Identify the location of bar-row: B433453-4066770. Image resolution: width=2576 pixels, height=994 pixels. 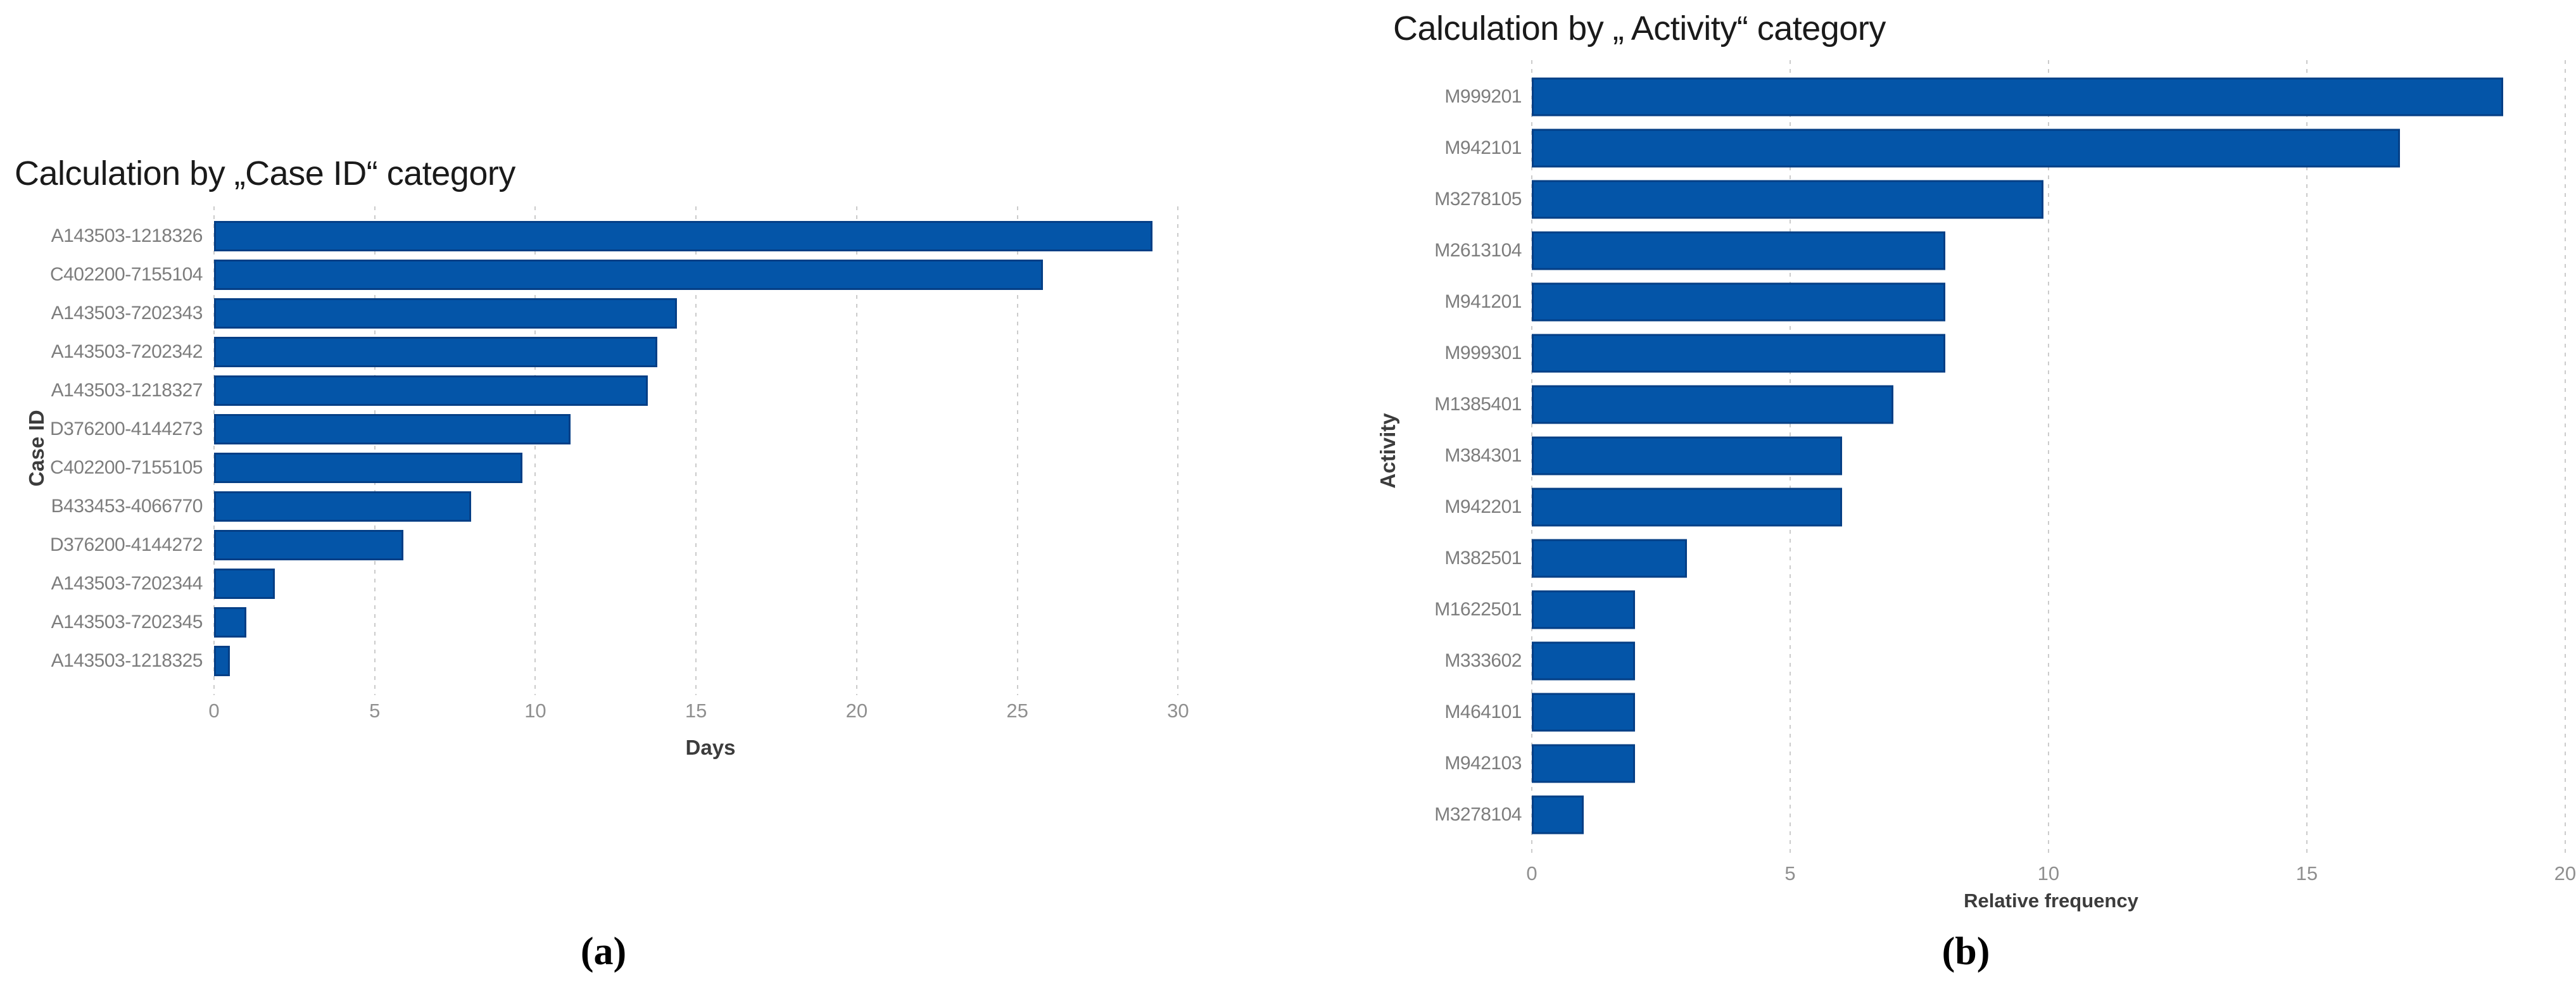
(603, 506).